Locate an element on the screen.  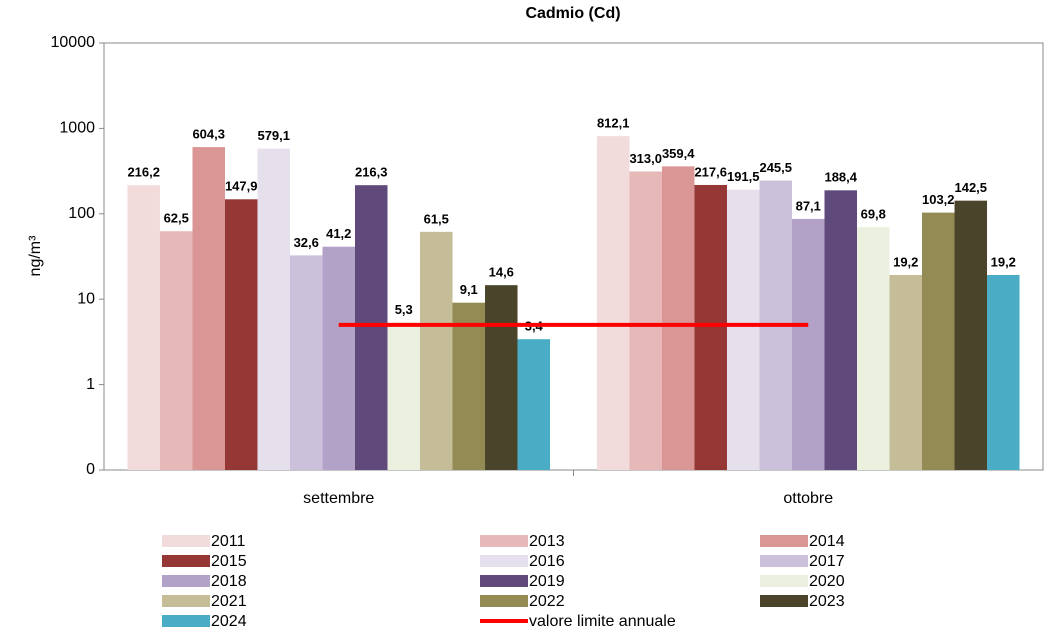
value-label: 188,4 is located at coordinates (840, 177).